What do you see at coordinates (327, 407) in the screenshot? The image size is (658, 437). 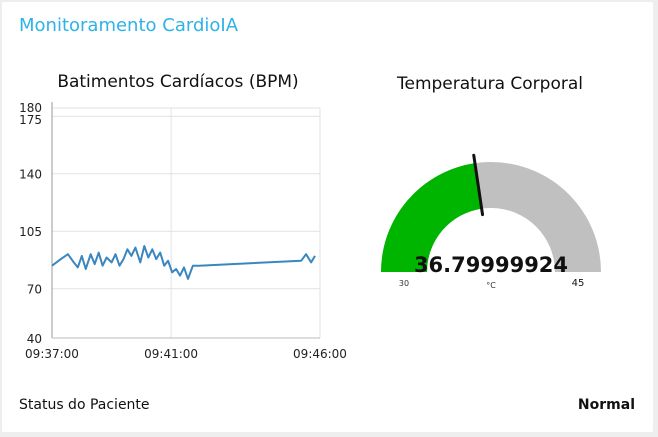 I see `patient-status-row: Status do Paciente Normal` at bounding box center [327, 407].